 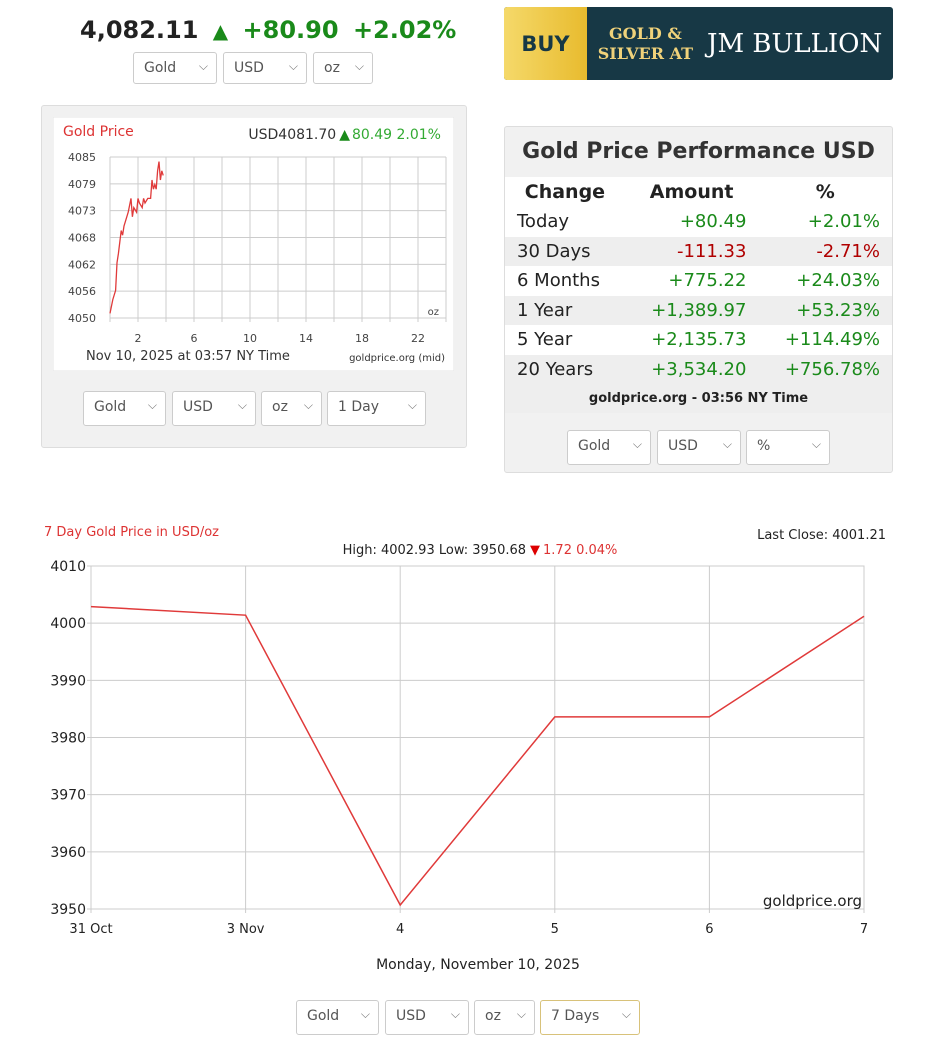 I want to click on amount: +775.22, so click(x=707, y=281).